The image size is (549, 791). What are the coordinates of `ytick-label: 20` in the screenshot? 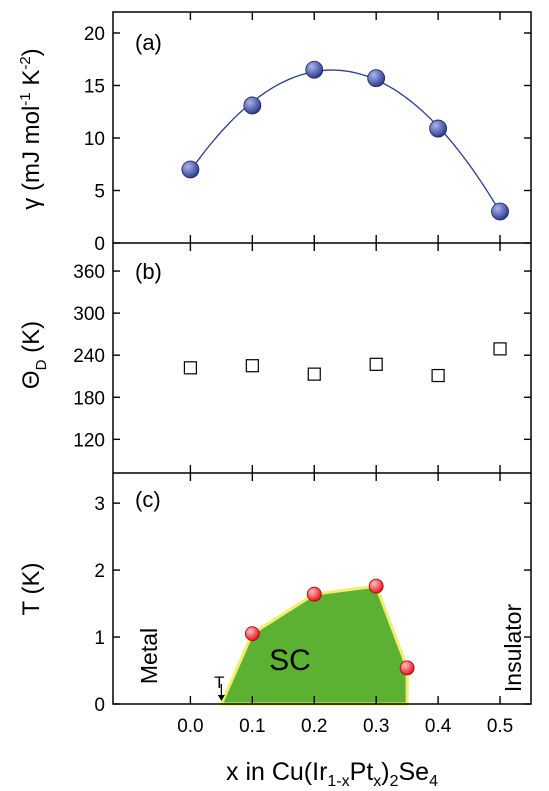 It's located at (94, 34).